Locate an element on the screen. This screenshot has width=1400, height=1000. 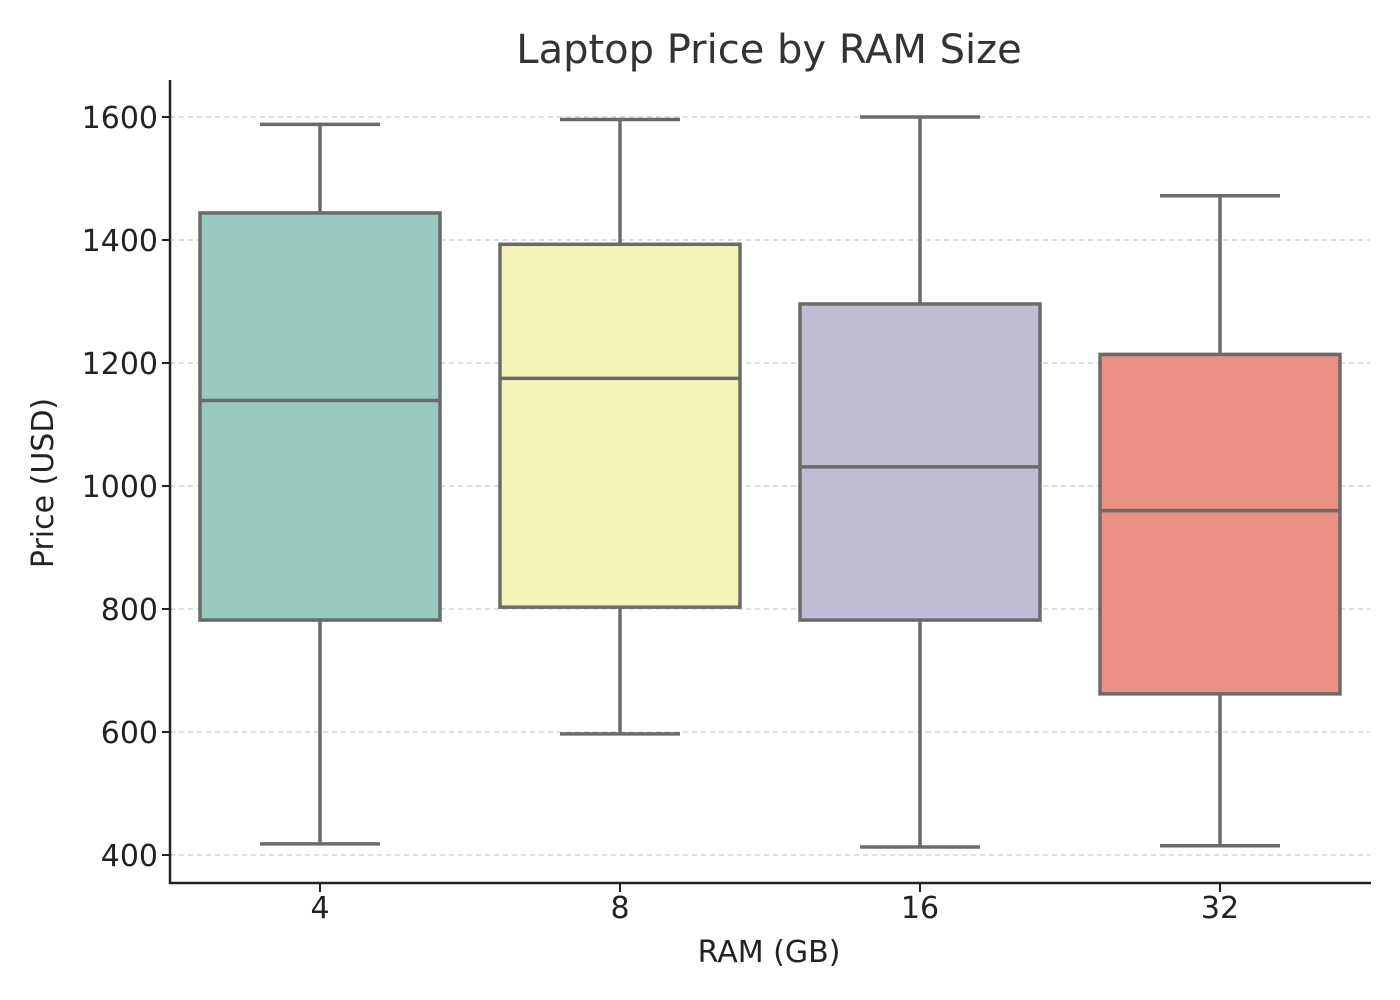
y-tick-label: 1200 is located at coordinates (120, 364).